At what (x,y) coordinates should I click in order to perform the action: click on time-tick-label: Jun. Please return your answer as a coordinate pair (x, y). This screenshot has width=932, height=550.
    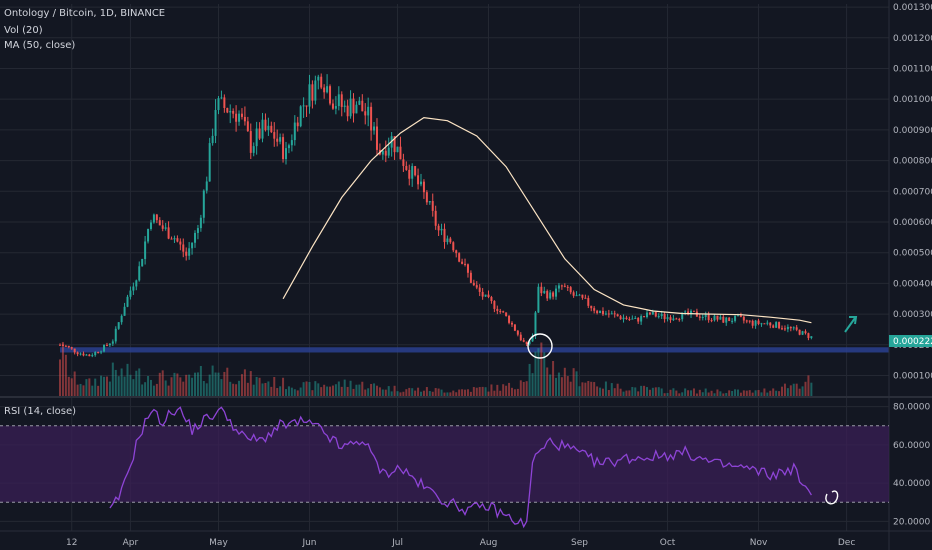
    Looking at the image, I should click on (308, 543).